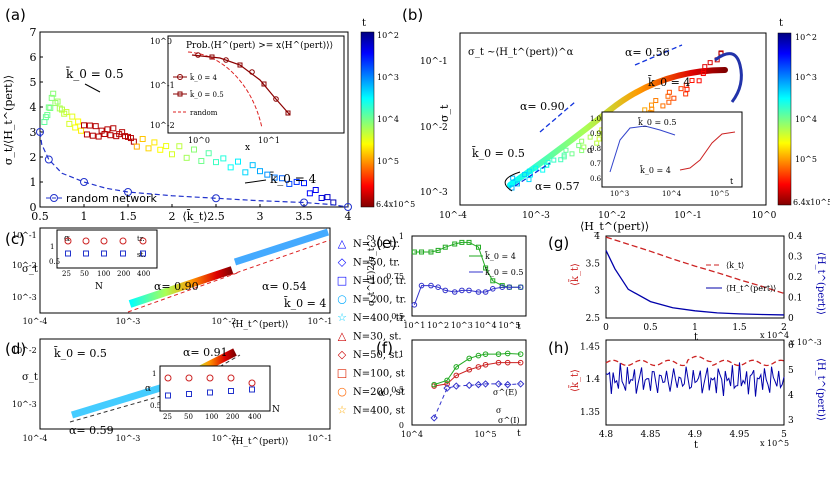 The image size is (830, 478). I want to click on y-tick-left: 1.35, so click(590, 413).